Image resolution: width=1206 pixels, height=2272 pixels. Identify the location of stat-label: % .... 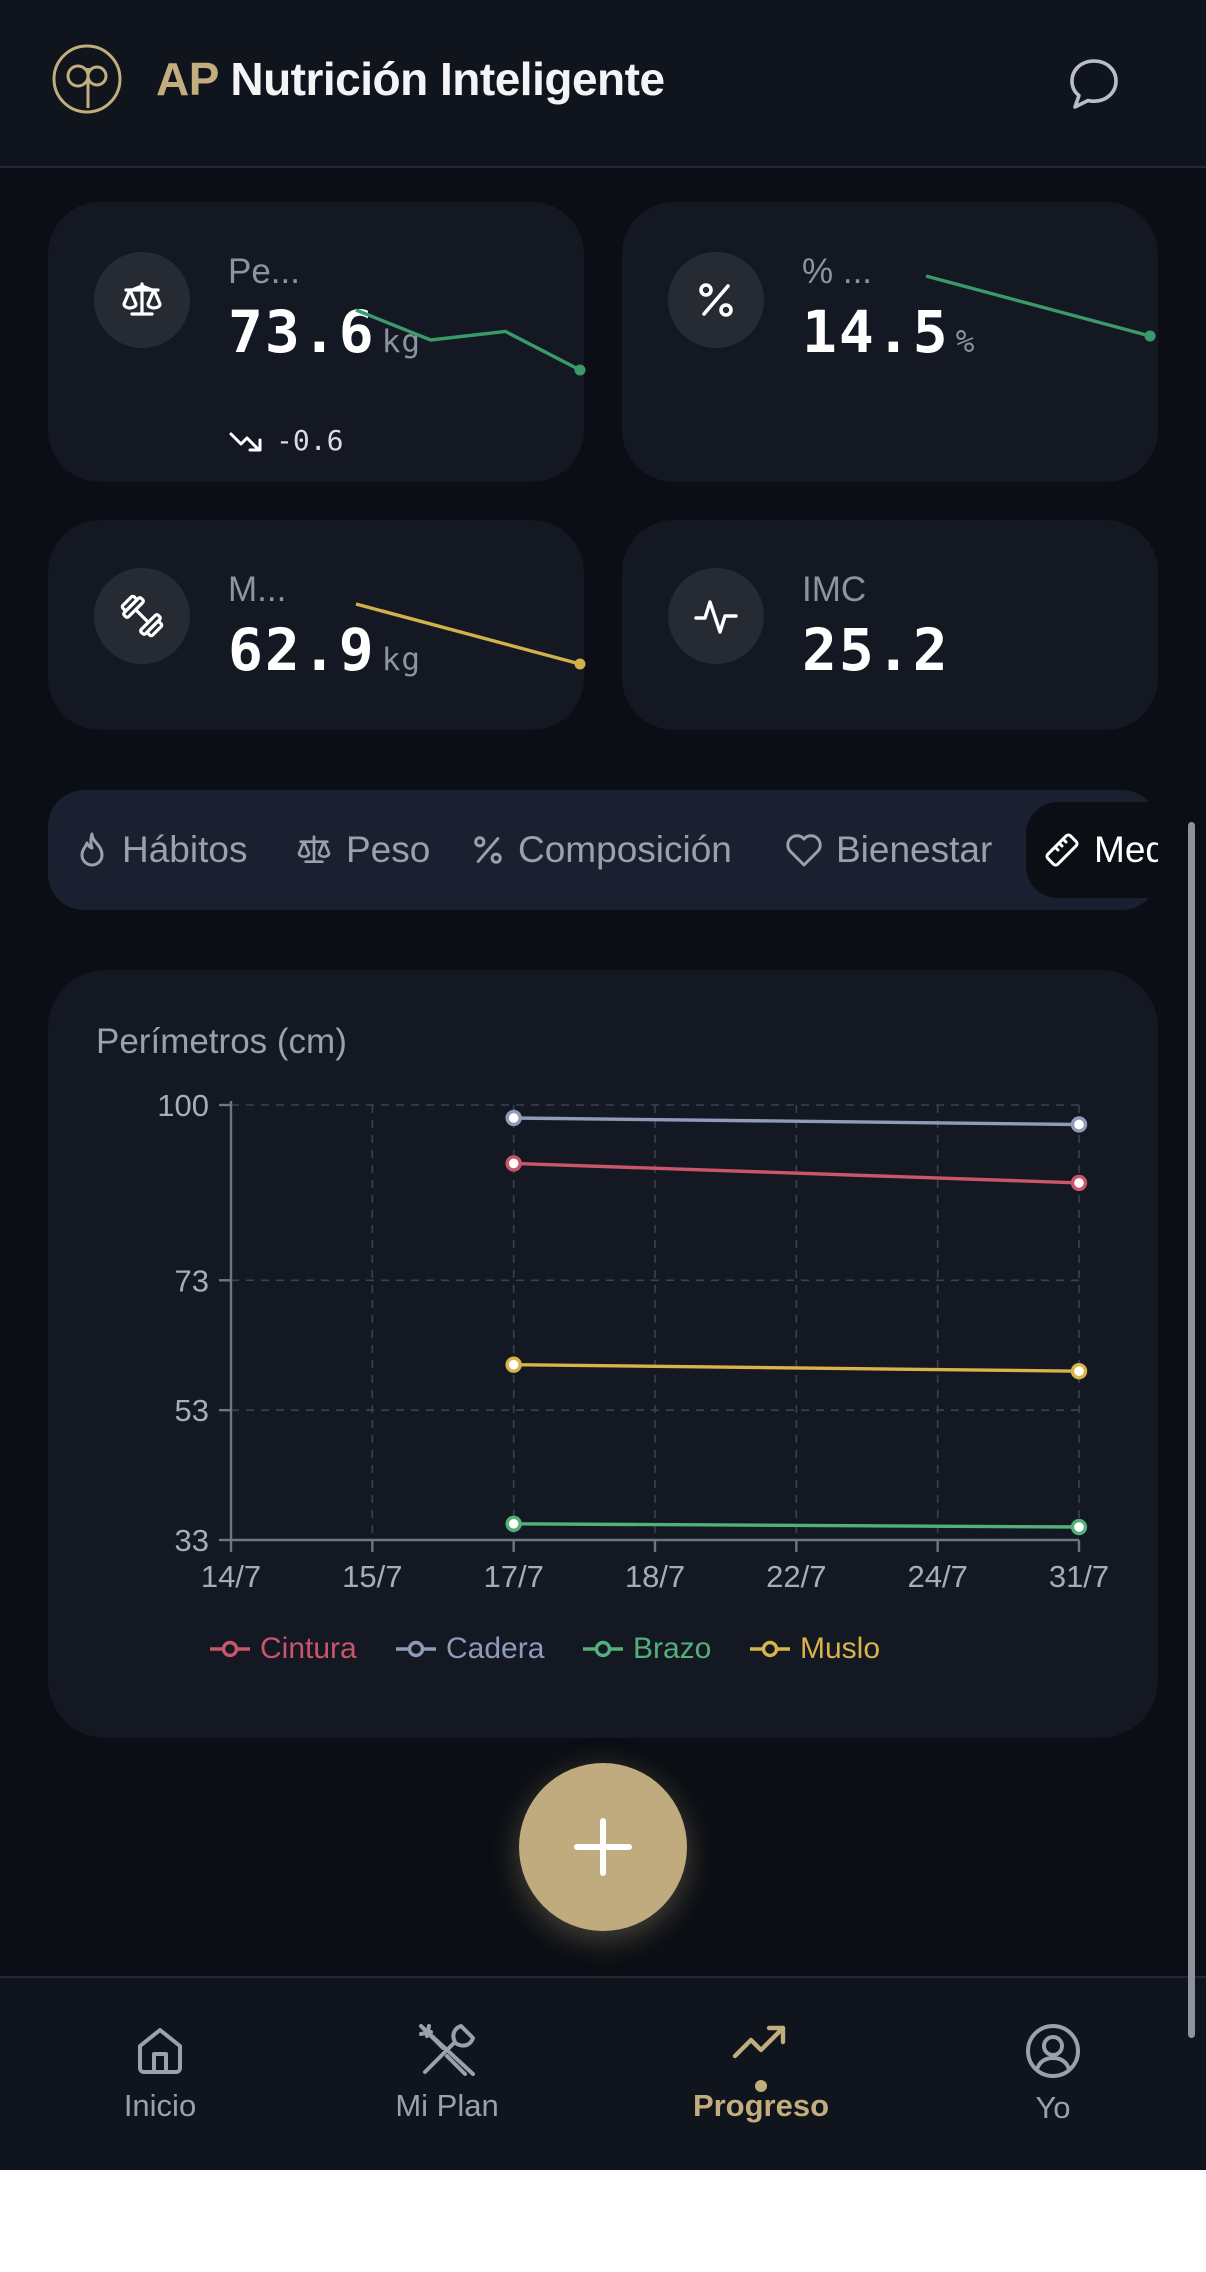
(837, 271).